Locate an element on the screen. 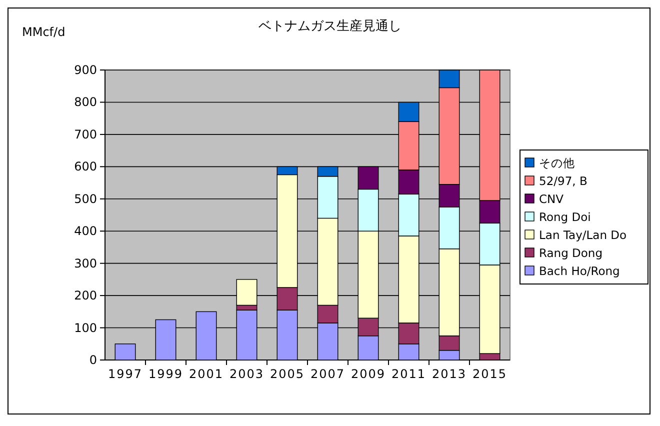 This screenshot has height=426, width=660. y-tick-label: 300 is located at coordinates (85, 263).